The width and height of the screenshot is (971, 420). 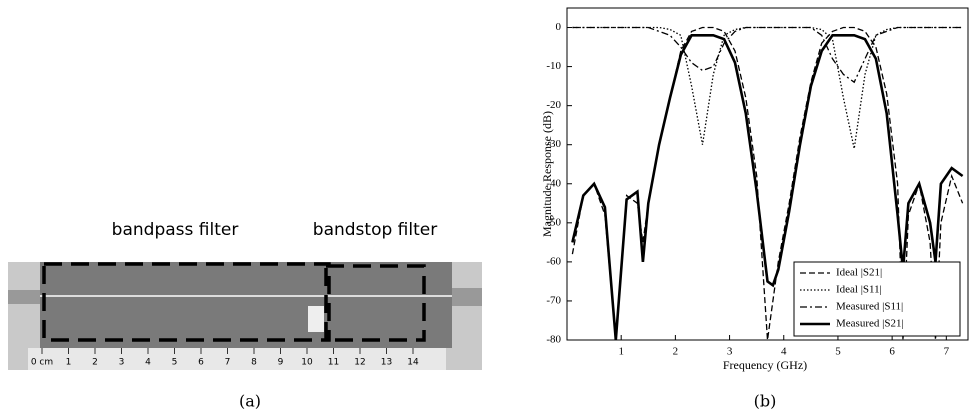 I want to click on ruler-label: 9, so click(x=281, y=363).